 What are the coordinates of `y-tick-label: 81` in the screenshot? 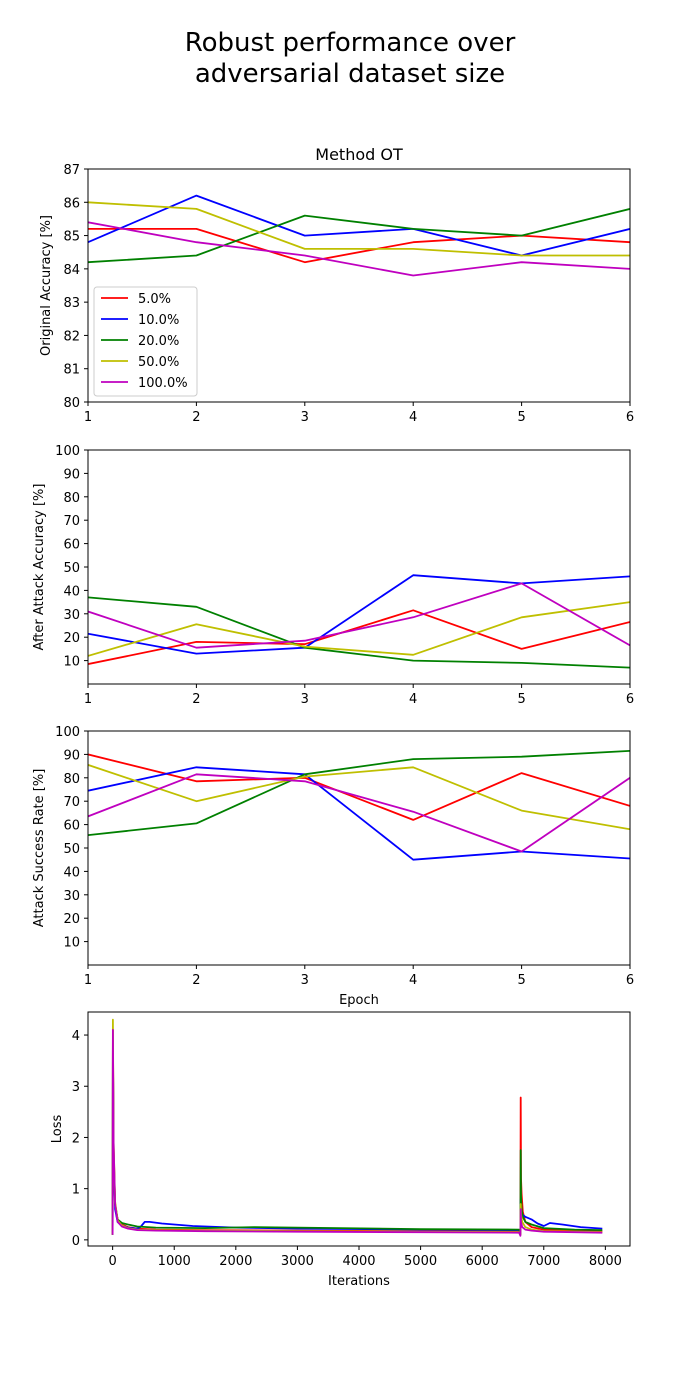 It's located at (71, 370).